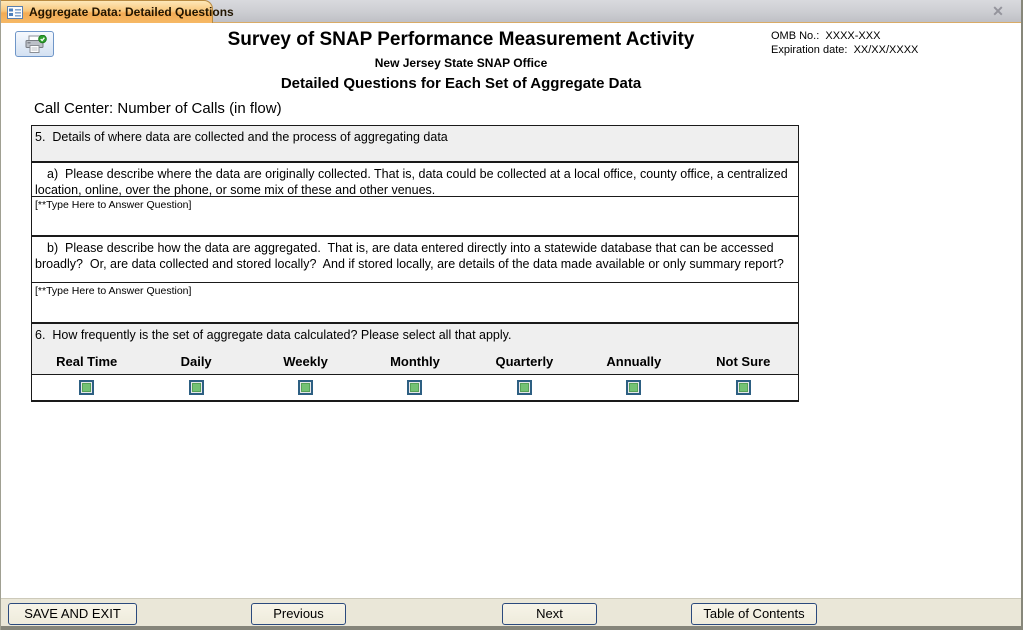 Image resolution: width=1023 pixels, height=630 pixels. Describe the element at coordinates (549, 614) in the screenshot. I see `next-button: Next` at that location.